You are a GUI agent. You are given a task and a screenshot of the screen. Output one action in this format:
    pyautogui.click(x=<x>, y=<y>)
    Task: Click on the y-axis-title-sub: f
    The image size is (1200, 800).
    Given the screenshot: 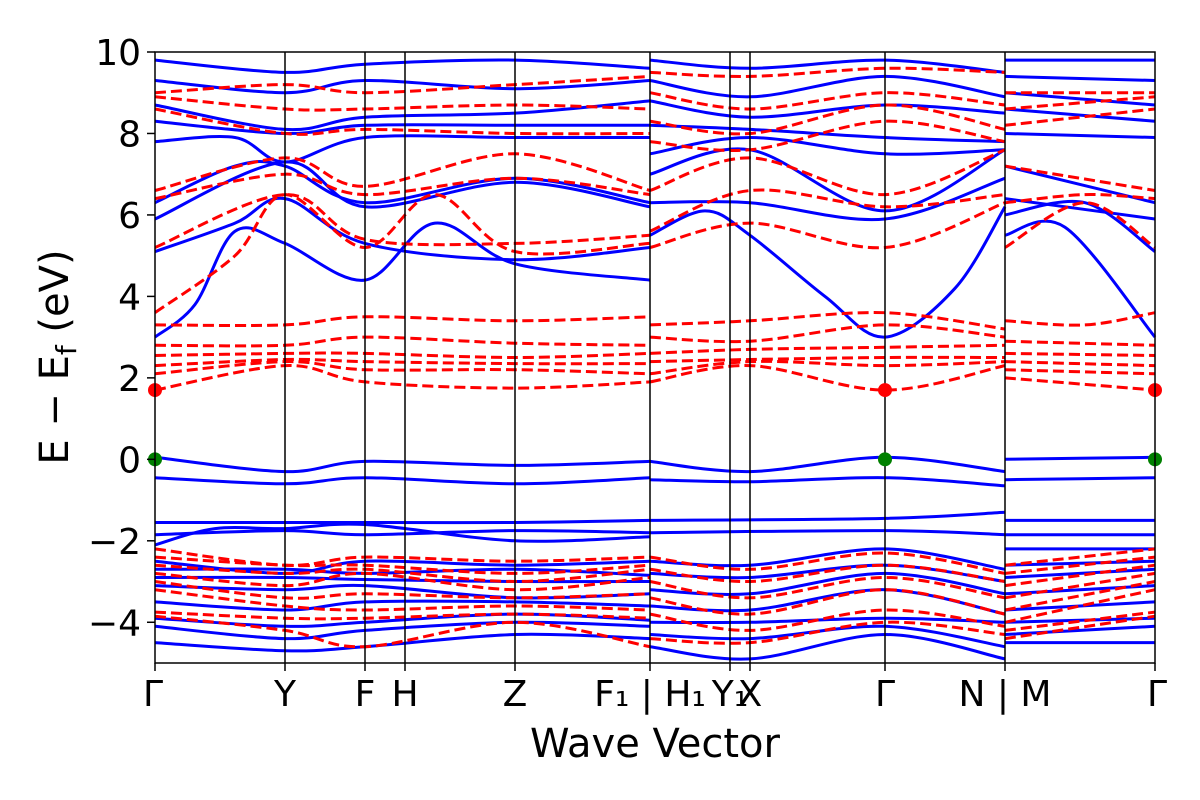 What is the action you would take?
    pyautogui.click(x=66, y=349)
    